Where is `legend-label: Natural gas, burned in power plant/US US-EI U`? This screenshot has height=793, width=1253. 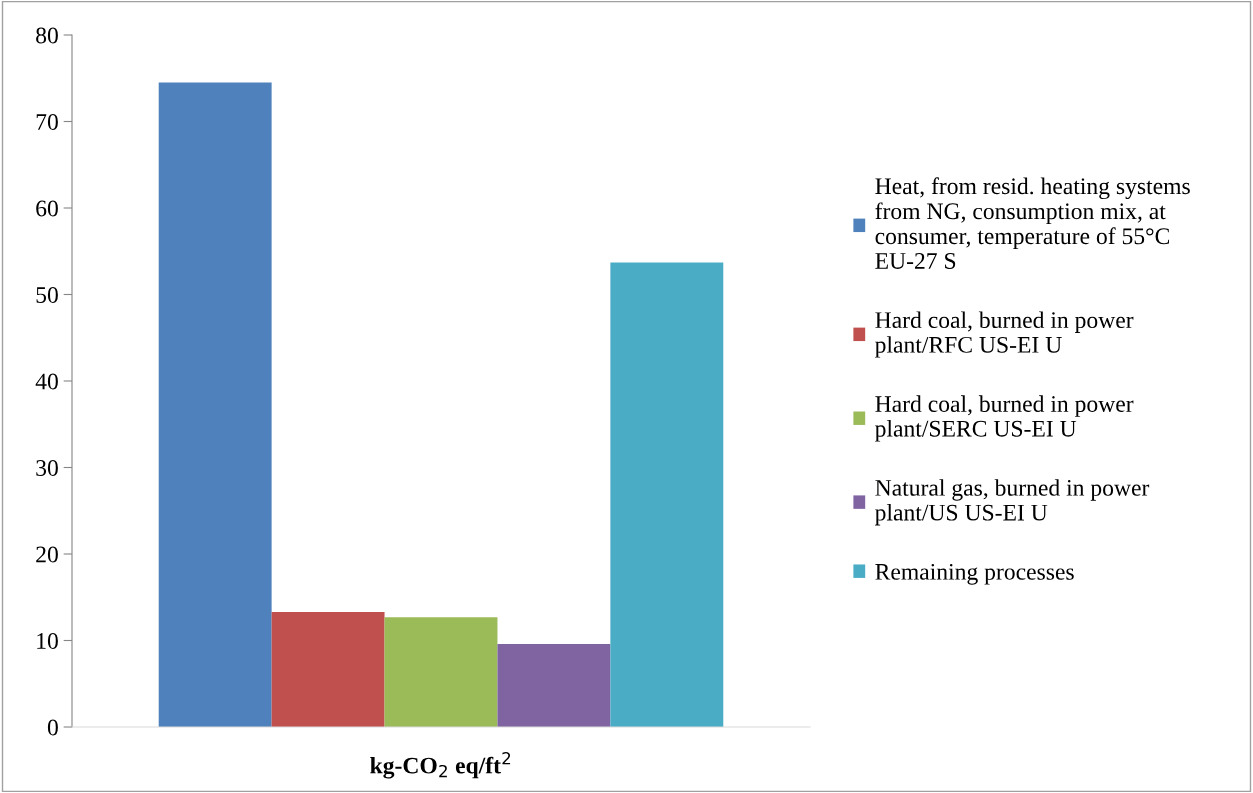
legend-label: Natural gas, burned in power plant/US US-EI U is located at coordinates (1012, 502).